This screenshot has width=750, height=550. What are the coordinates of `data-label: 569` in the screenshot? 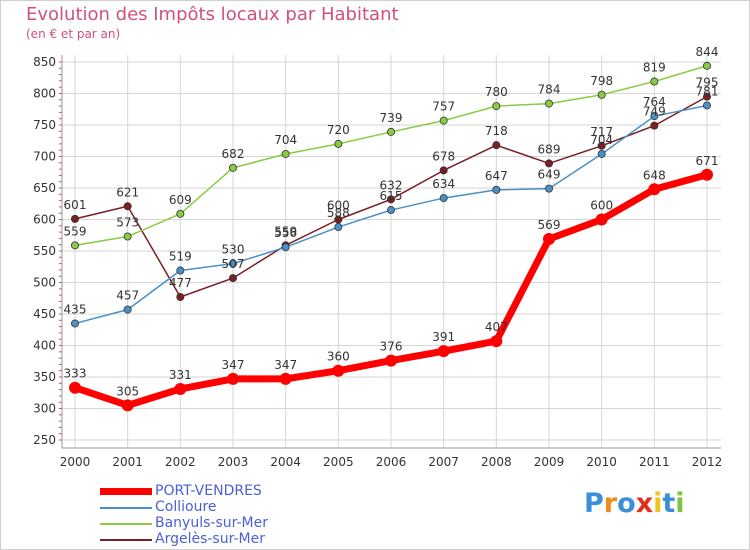 It's located at (549, 225).